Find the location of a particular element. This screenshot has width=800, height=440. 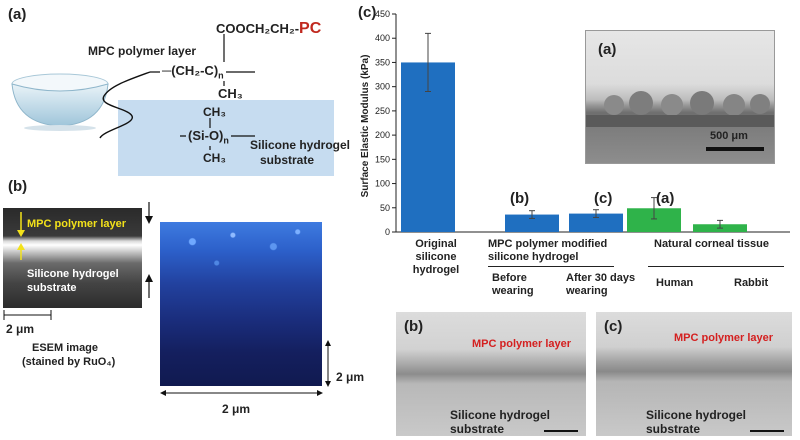

elemental-mapping-image is located at coordinates (241, 304).